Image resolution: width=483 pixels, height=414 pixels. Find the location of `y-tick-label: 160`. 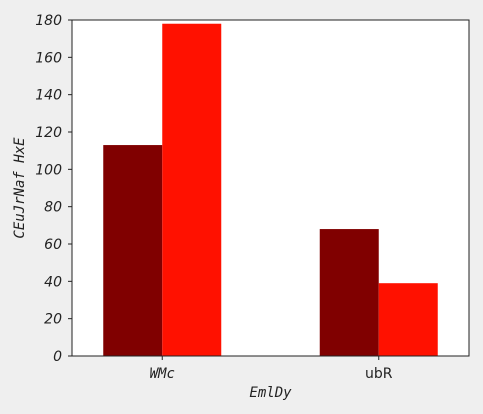

y-tick-label: 160 is located at coordinates (48, 58).